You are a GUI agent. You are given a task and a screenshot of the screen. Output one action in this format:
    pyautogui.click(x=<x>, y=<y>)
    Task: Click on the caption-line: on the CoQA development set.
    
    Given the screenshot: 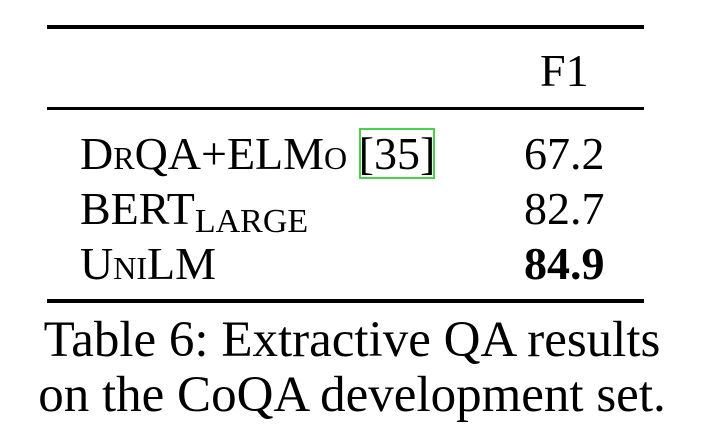 What is the action you would take?
    pyautogui.click(x=352, y=395)
    